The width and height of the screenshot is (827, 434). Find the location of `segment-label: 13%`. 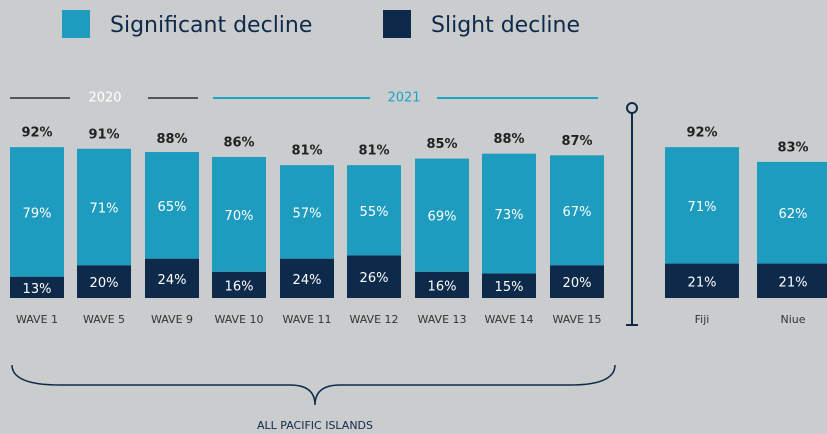

segment-label: 13% is located at coordinates (37, 289).